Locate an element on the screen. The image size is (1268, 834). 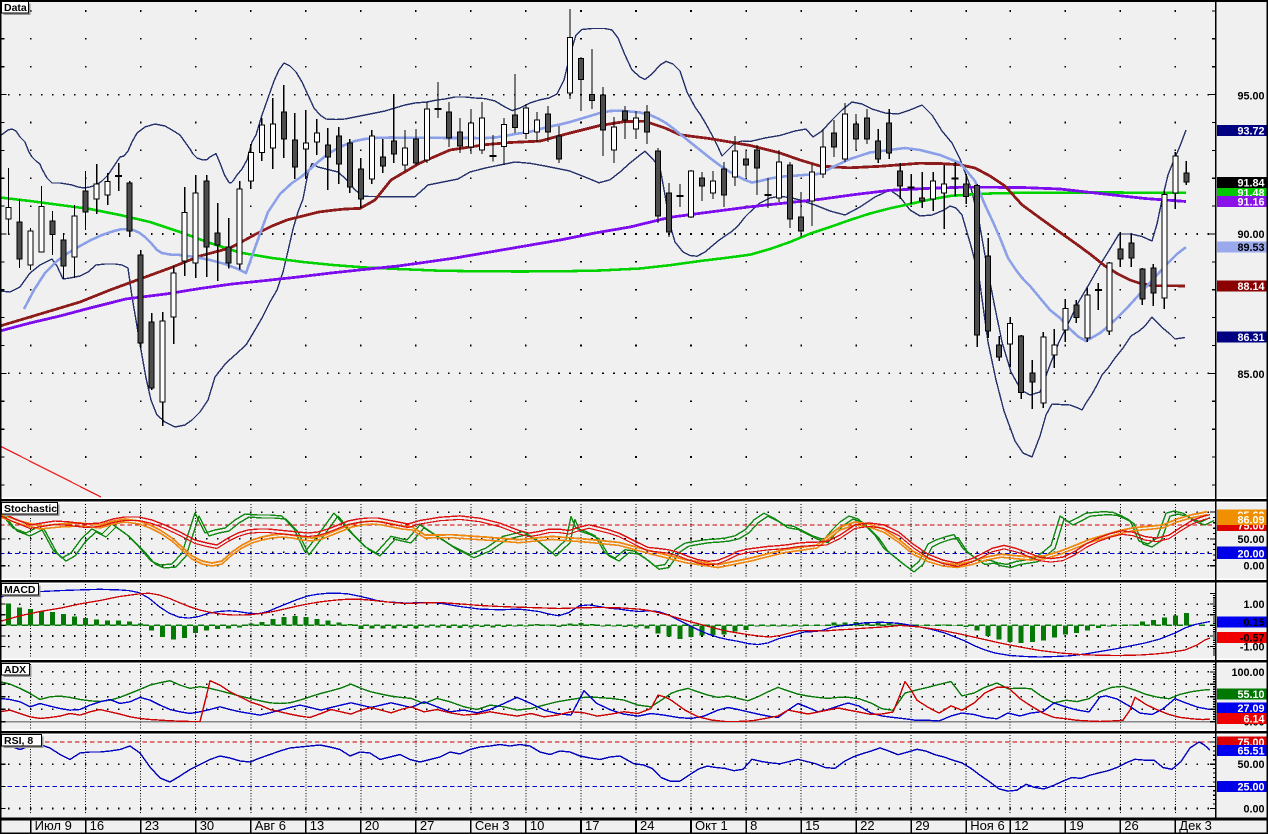
svg-text: 86.09 is located at coordinates (1250, 521).